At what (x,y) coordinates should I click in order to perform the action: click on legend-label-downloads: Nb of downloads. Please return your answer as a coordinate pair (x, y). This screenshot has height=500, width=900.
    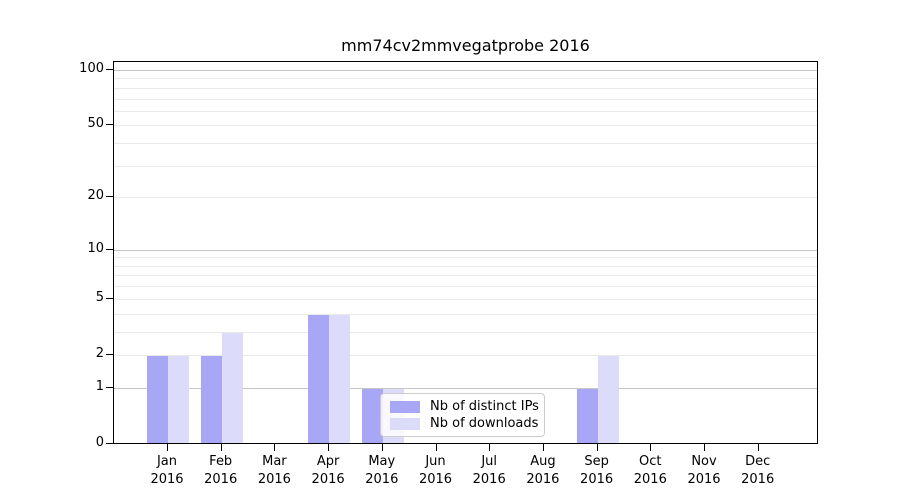
    Looking at the image, I should click on (484, 423).